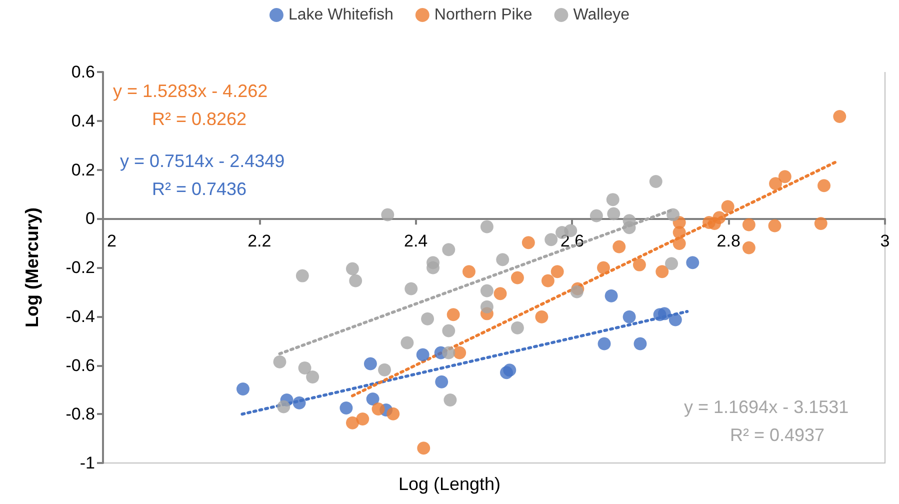 This screenshot has width=899, height=504. What do you see at coordinates (83, 120) in the screenshot?
I see `y-tick-label: 0.4` at bounding box center [83, 120].